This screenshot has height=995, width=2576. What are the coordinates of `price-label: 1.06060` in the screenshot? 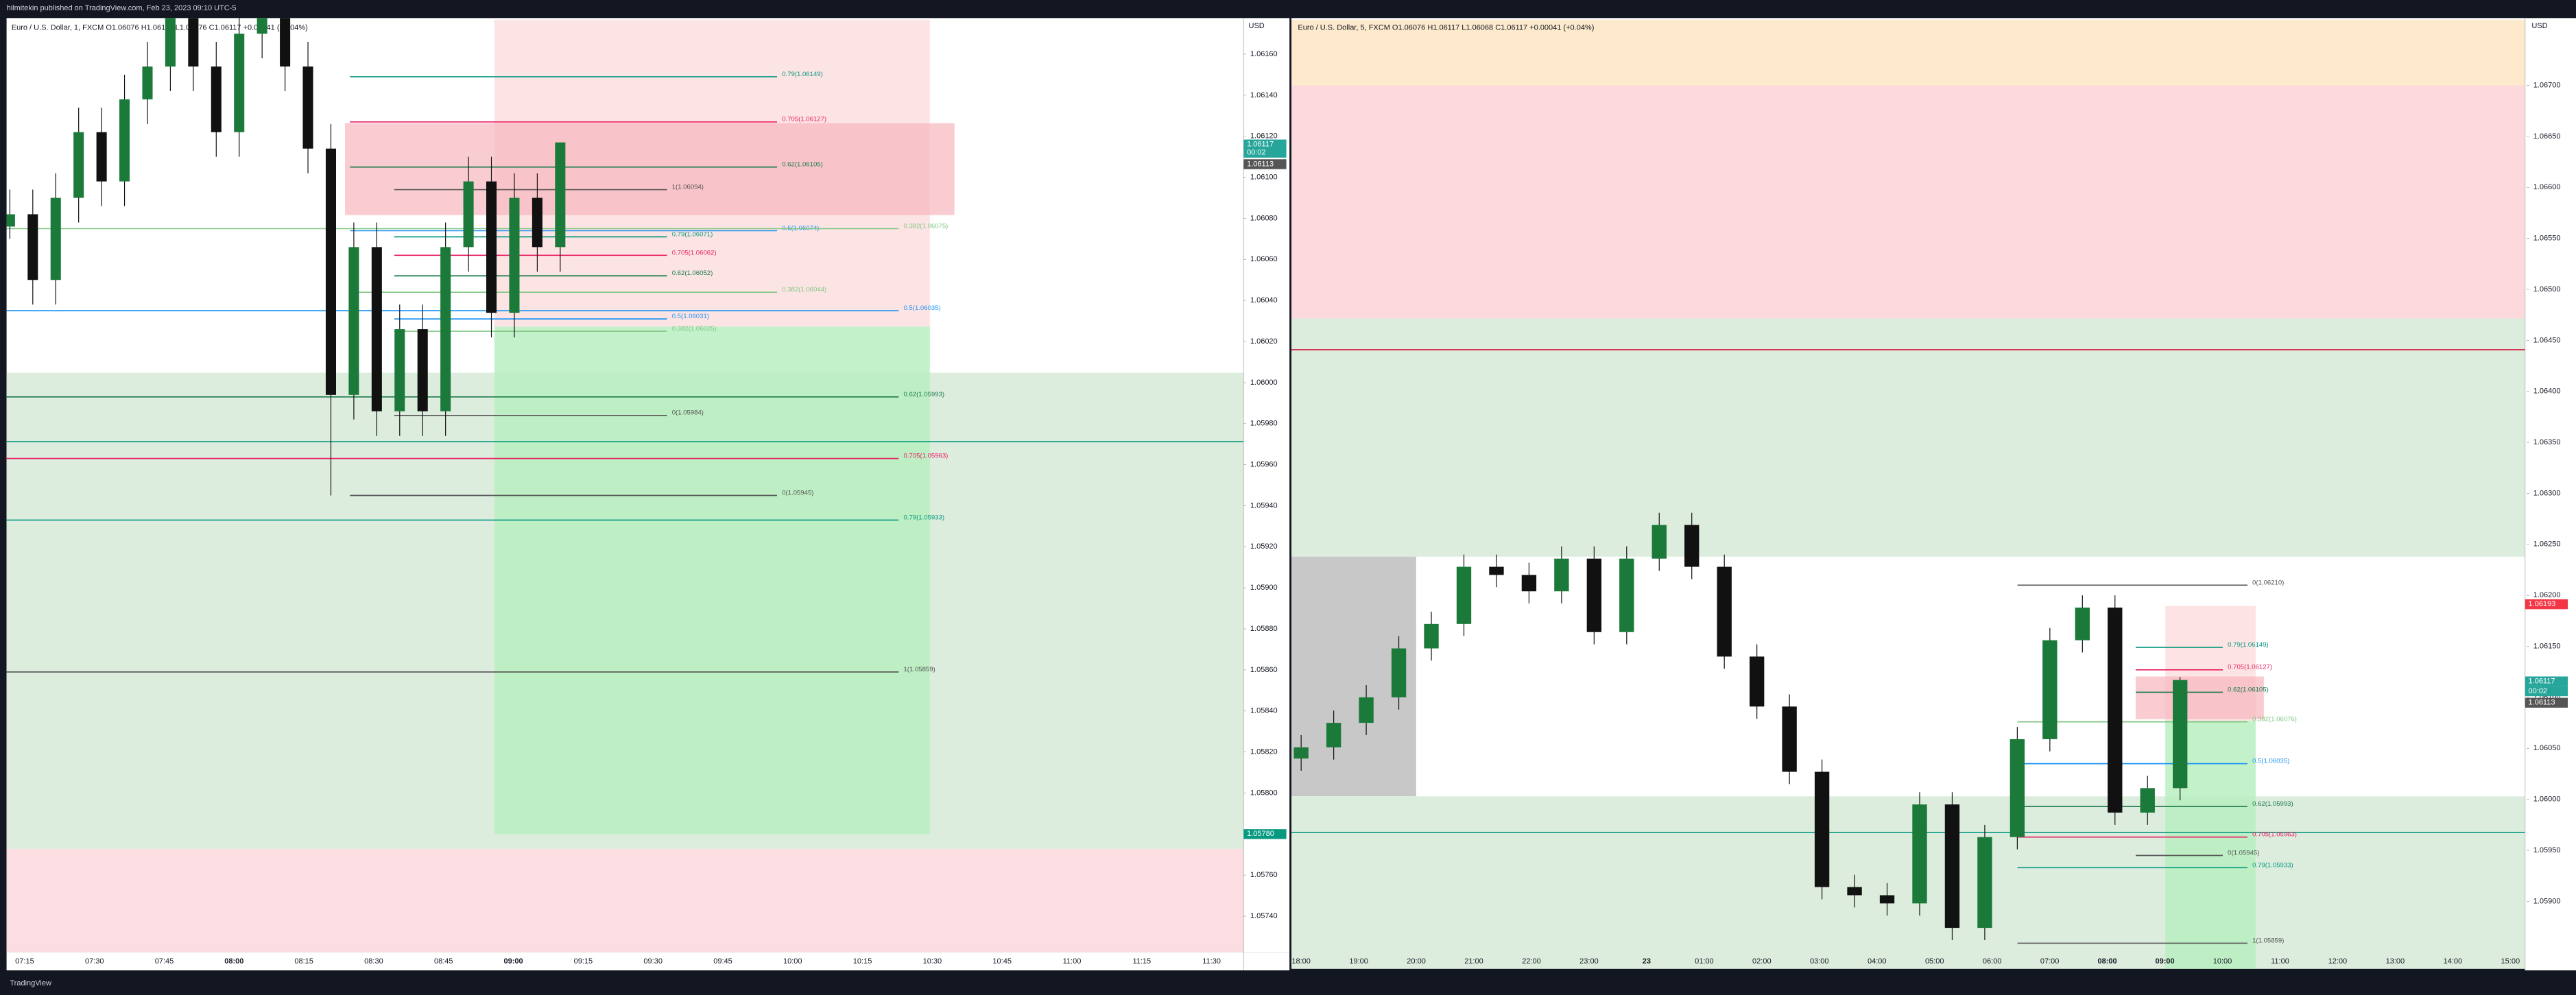 It's located at (1264, 259).